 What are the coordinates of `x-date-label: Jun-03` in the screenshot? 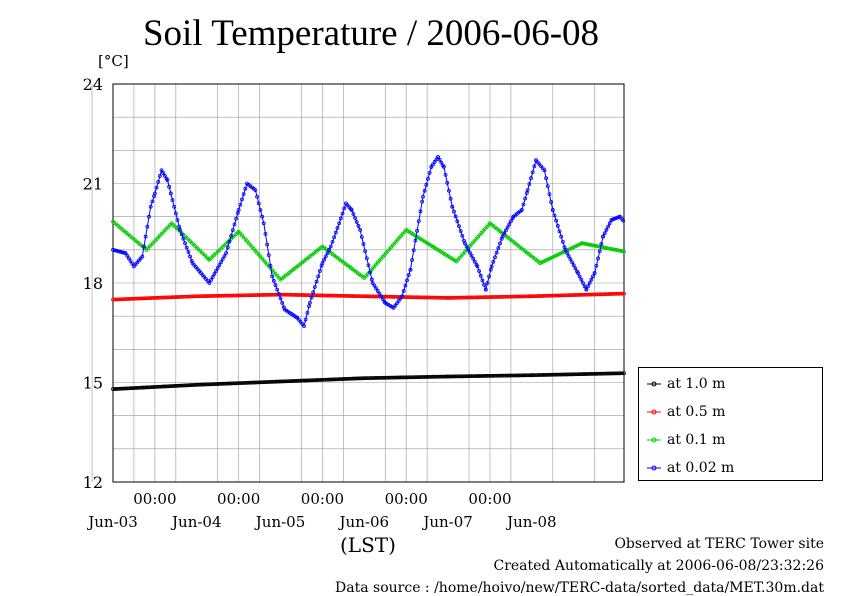 It's located at (112, 522).